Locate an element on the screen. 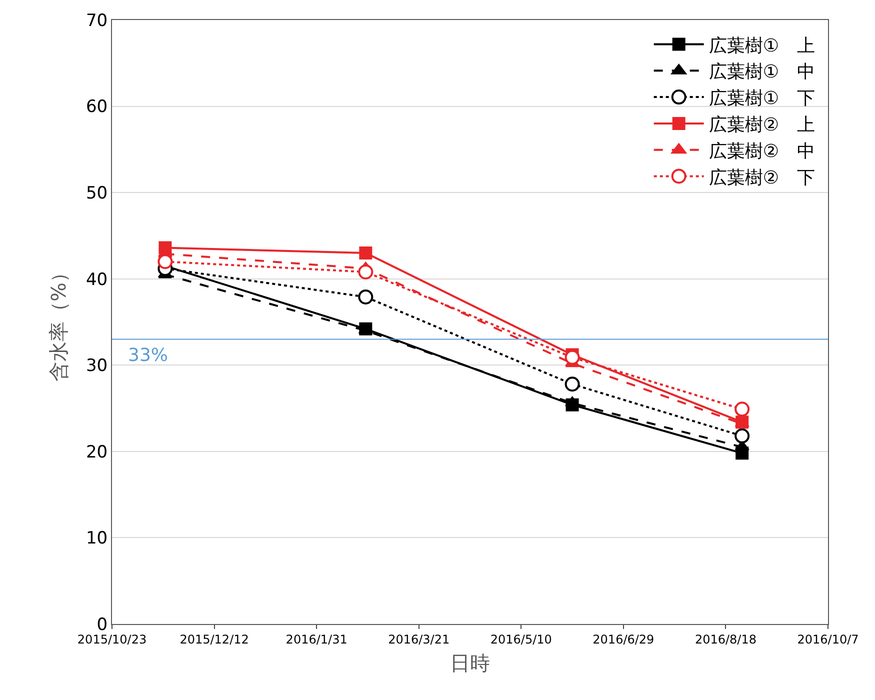 The height and width of the screenshot is (700, 875). y-tick-label: 0 is located at coordinates (102, 624).